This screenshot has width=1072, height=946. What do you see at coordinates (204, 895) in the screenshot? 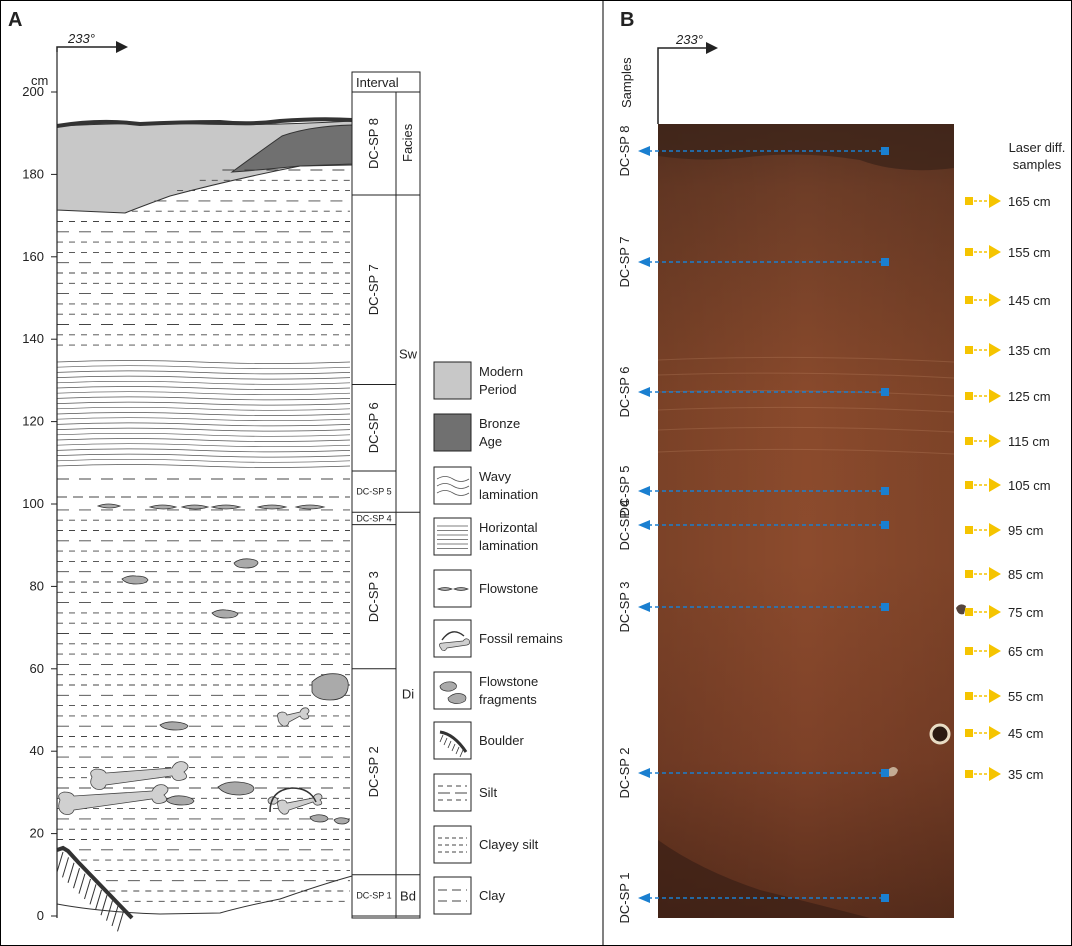
I see `basal-contact` at bounding box center [204, 895].